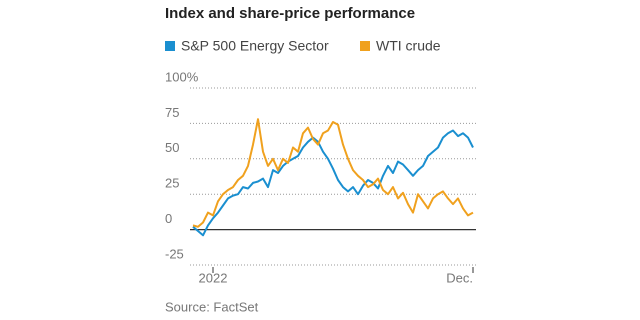  I want to click on legend-label: WTI crude, so click(408, 46).